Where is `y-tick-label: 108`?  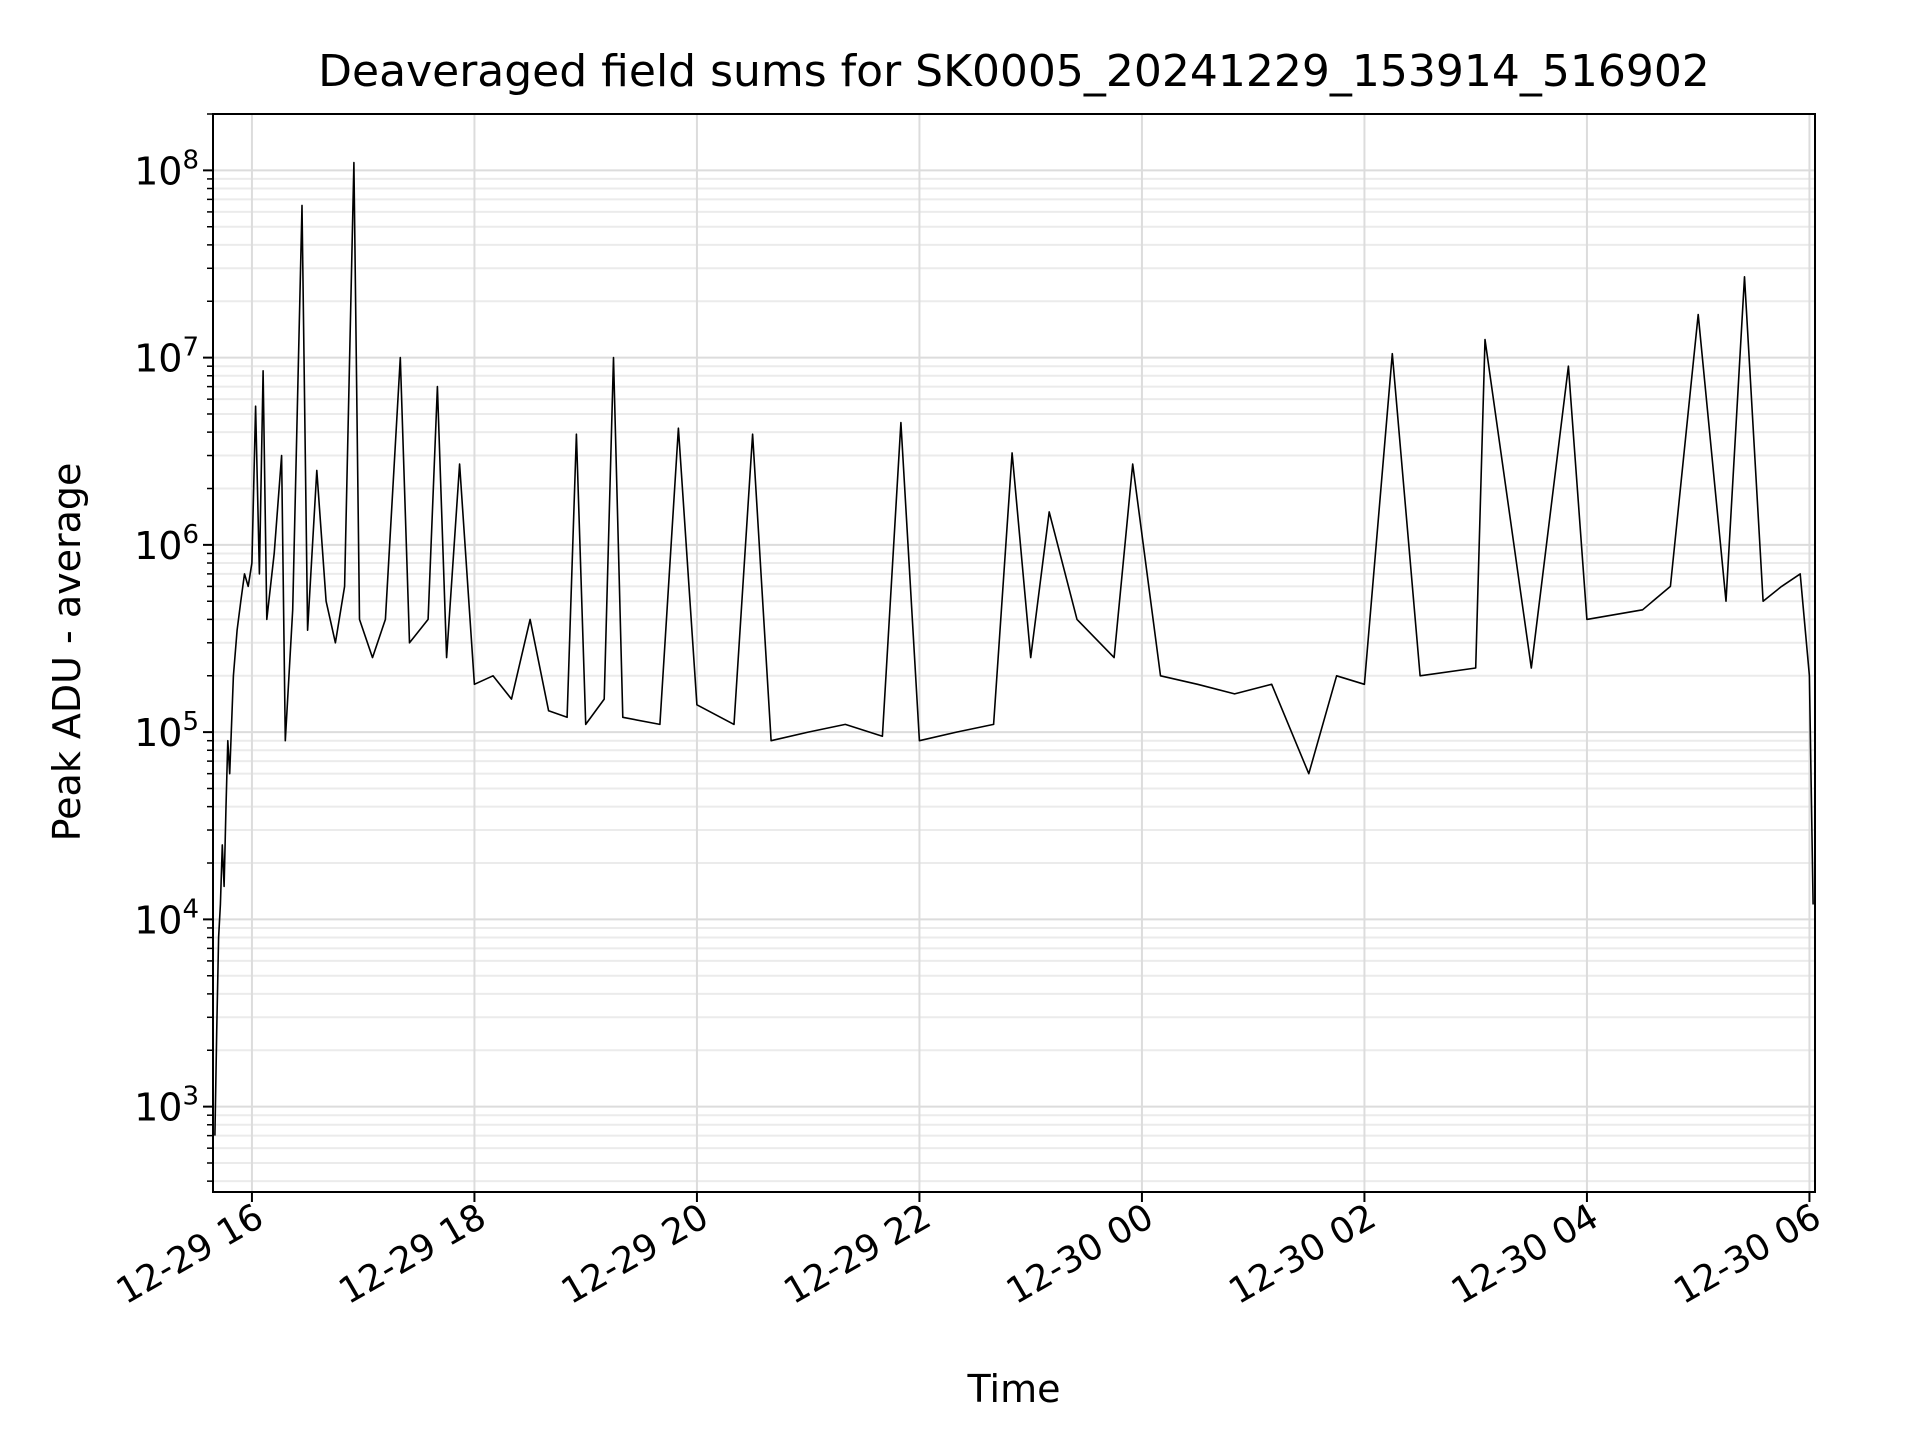 y-tick-label: 108 is located at coordinates (166, 169).